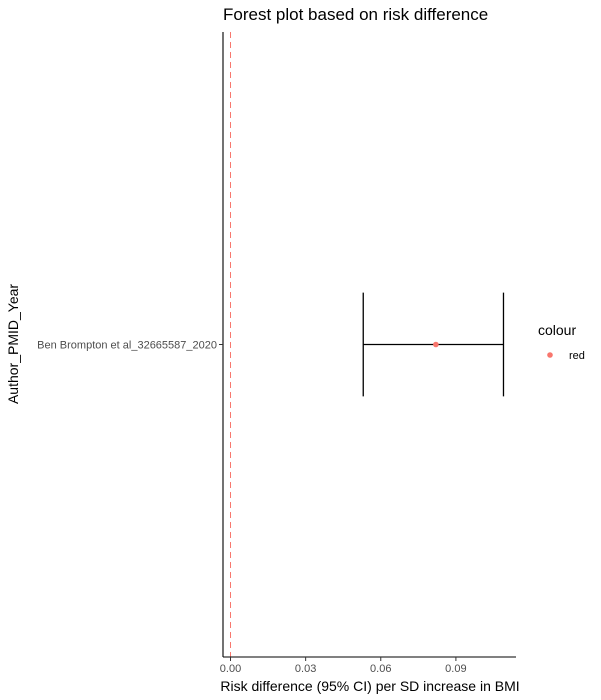 The height and width of the screenshot is (700, 601). What do you see at coordinates (230, 669) in the screenshot?
I see `x-tick-label: 0.00` at bounding box center [230, 669].